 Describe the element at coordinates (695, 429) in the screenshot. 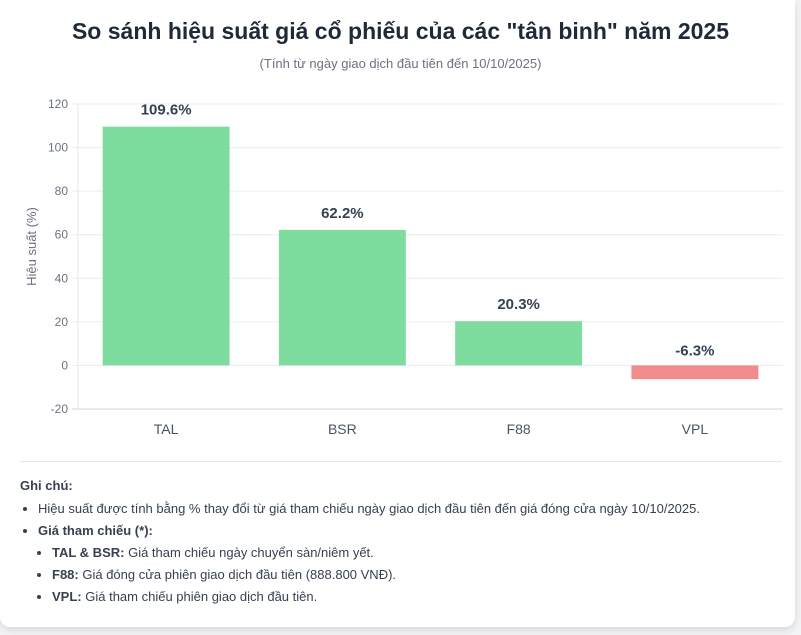

I see `x-tick-label: VPL` at that location.